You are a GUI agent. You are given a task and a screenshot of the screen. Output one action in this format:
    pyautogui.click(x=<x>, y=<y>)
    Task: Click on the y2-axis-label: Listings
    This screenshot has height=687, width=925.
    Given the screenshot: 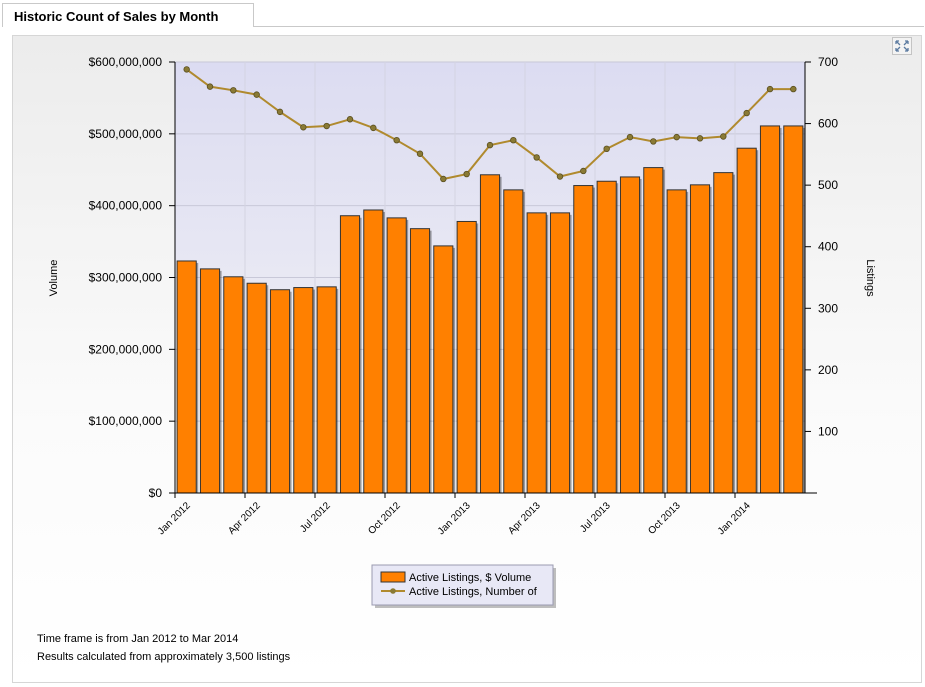 What is the action you would take?
    pyautogui.click(x=870, y=278)
    